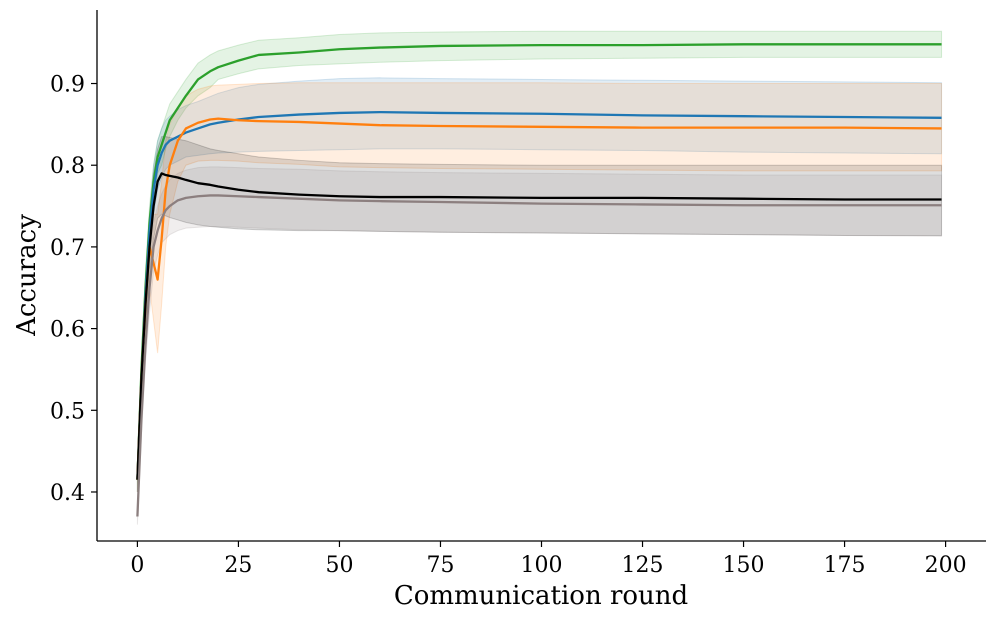 This screenshot has height=622, width=997. I want to click on y-tick-label: 0.8, so click(67, 166).